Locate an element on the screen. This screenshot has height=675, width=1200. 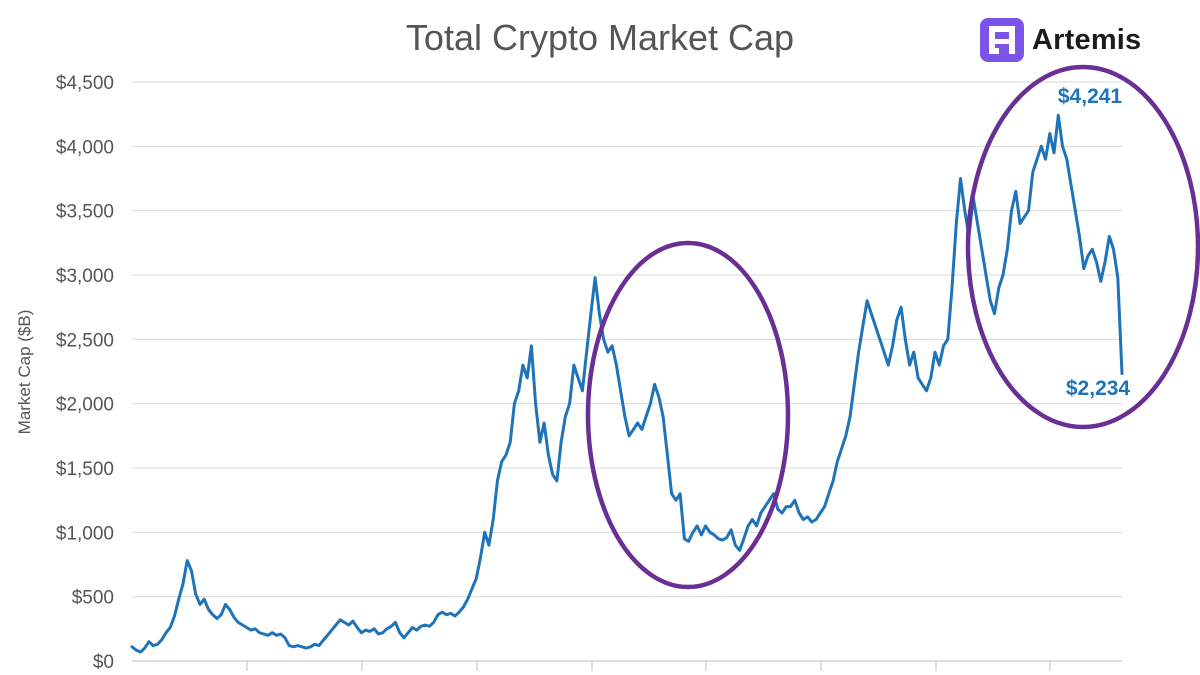
y-tick-label: $2,500 is located at coordinates (85, 340).